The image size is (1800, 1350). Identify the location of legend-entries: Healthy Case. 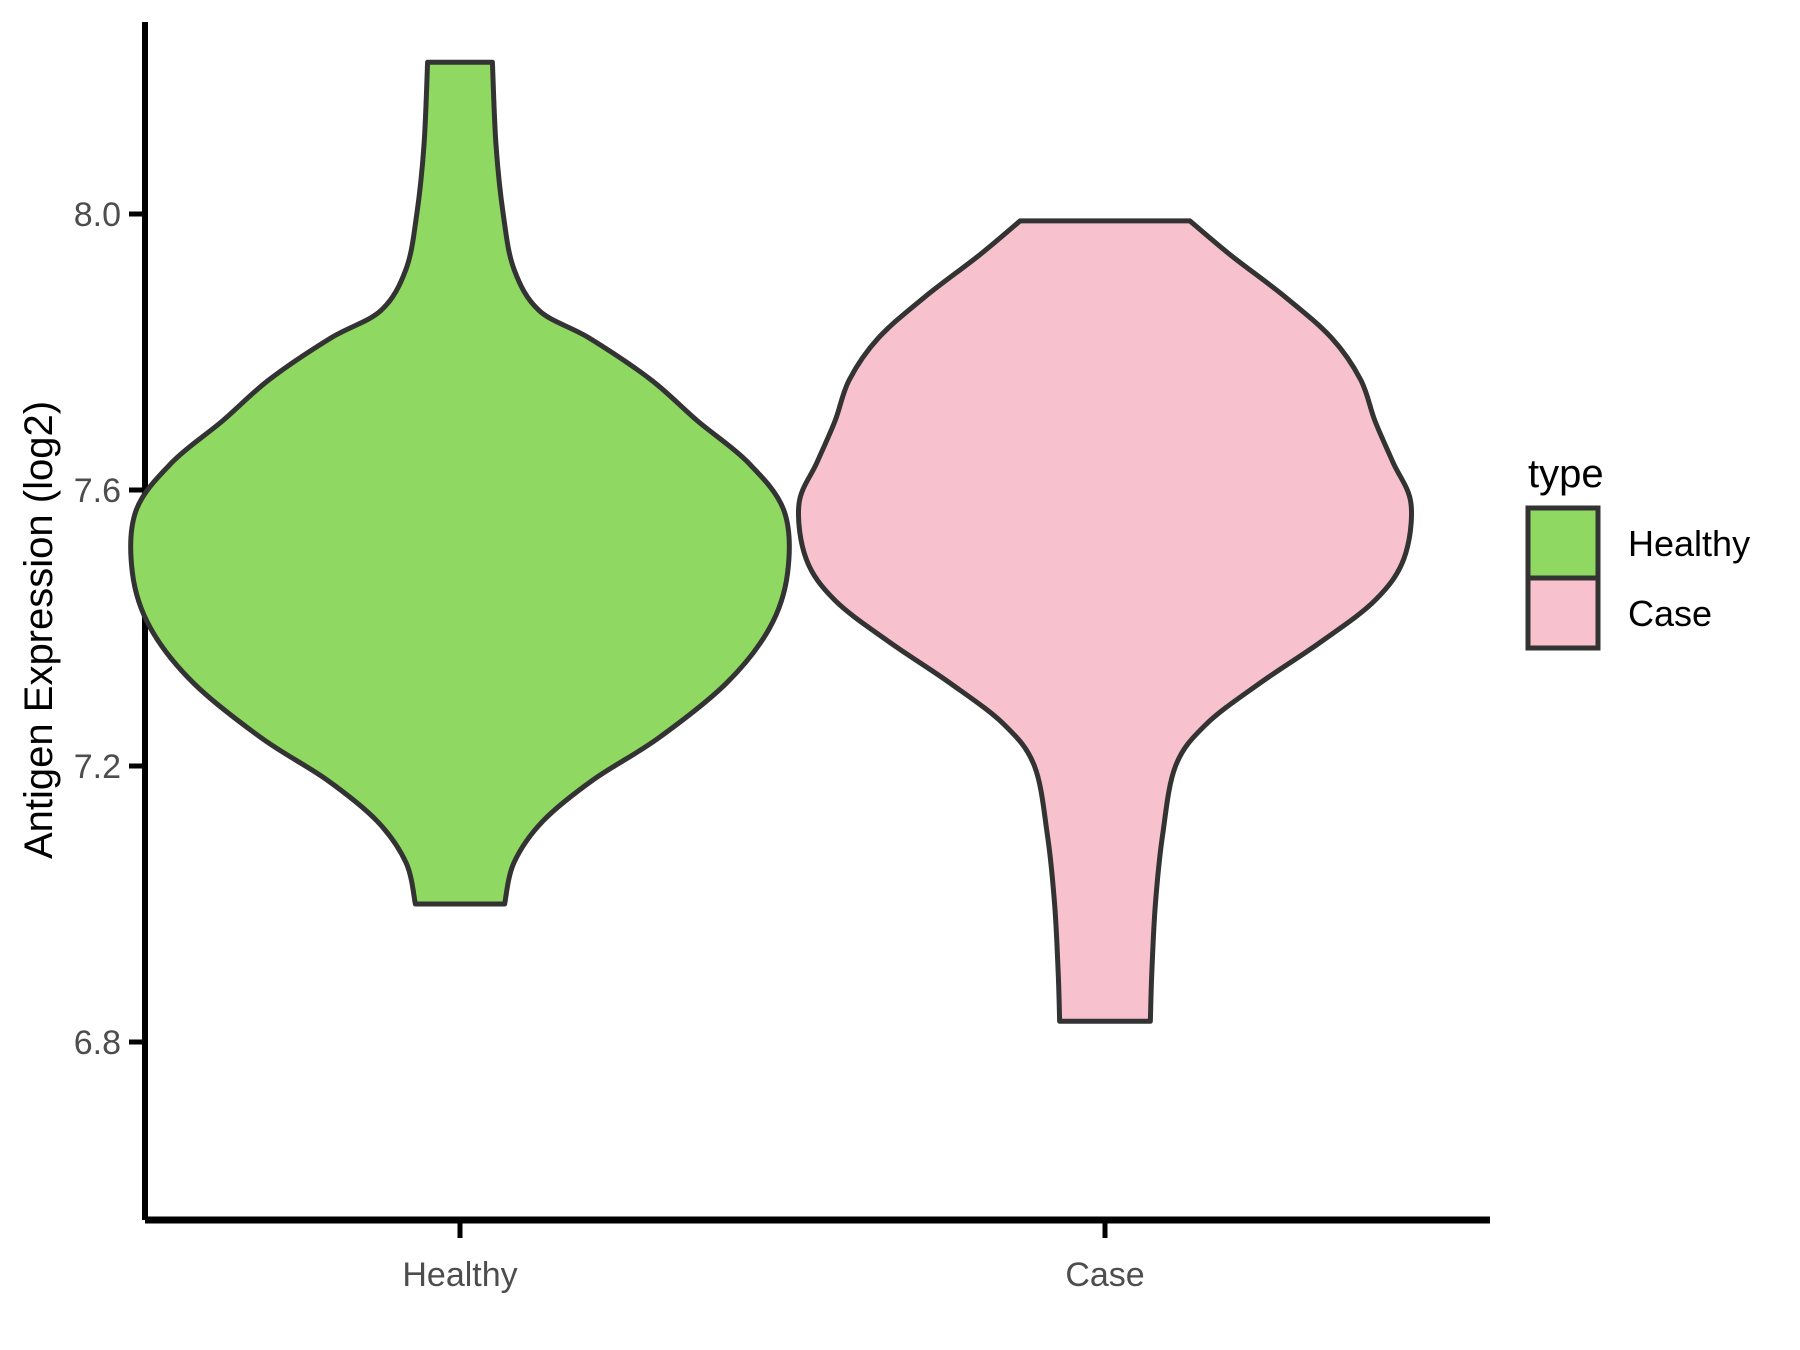
(1637, 578).